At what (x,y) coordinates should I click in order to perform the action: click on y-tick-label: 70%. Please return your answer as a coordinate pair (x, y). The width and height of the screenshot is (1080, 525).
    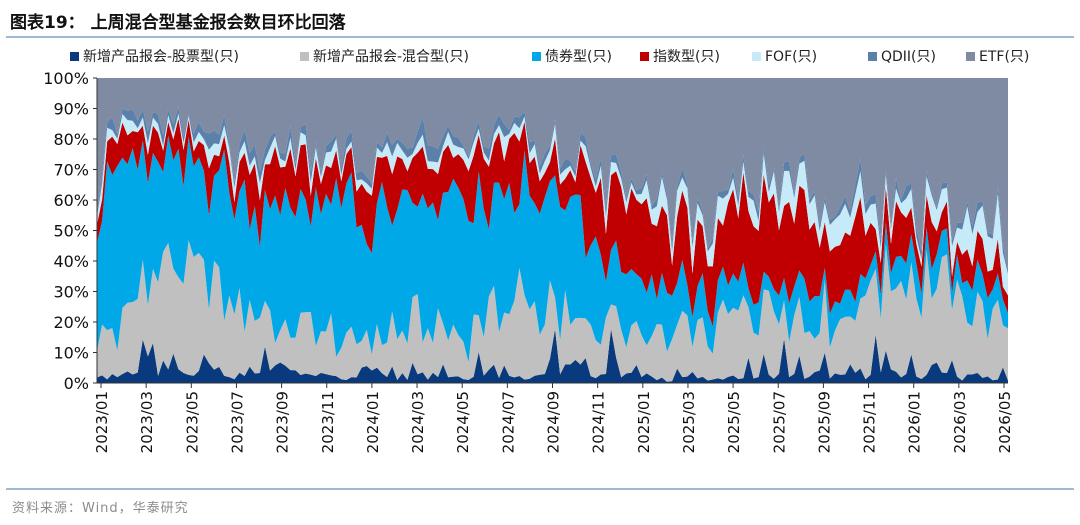
    Looking at the image, I should click on (71, 170).